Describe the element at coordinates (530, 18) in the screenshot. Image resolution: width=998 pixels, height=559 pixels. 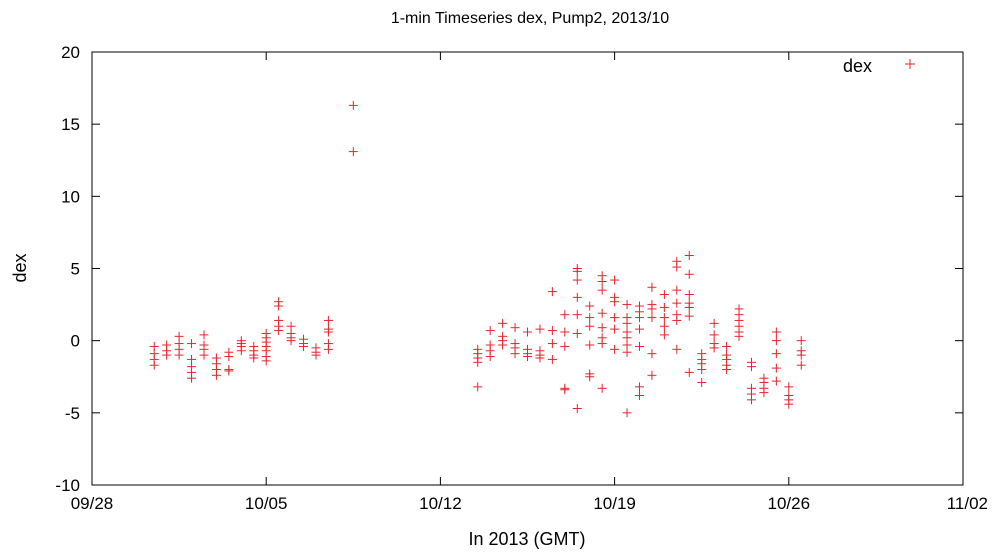
I see `chart-title: 1-min Timeseries dex, Pump2, 2013/10` at that location.